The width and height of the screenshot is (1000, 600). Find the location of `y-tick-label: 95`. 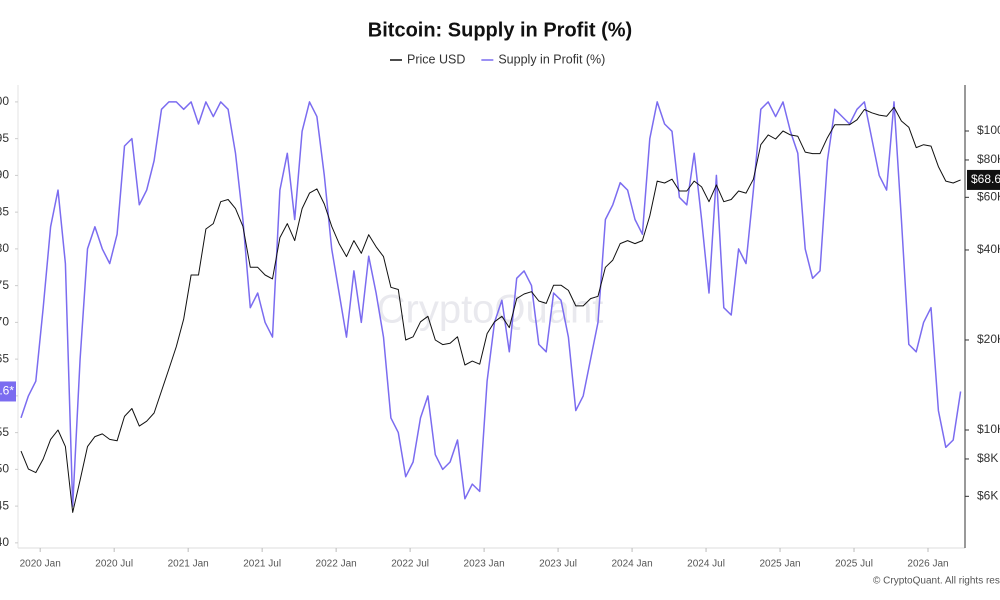

y-tick-label: 95 is located at coordinates (4, 138).